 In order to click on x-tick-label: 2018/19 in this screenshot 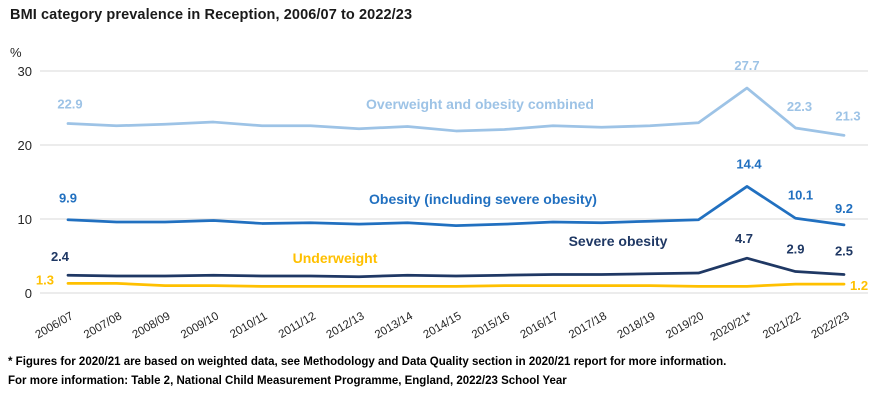, I will do `click(636, 325)`.